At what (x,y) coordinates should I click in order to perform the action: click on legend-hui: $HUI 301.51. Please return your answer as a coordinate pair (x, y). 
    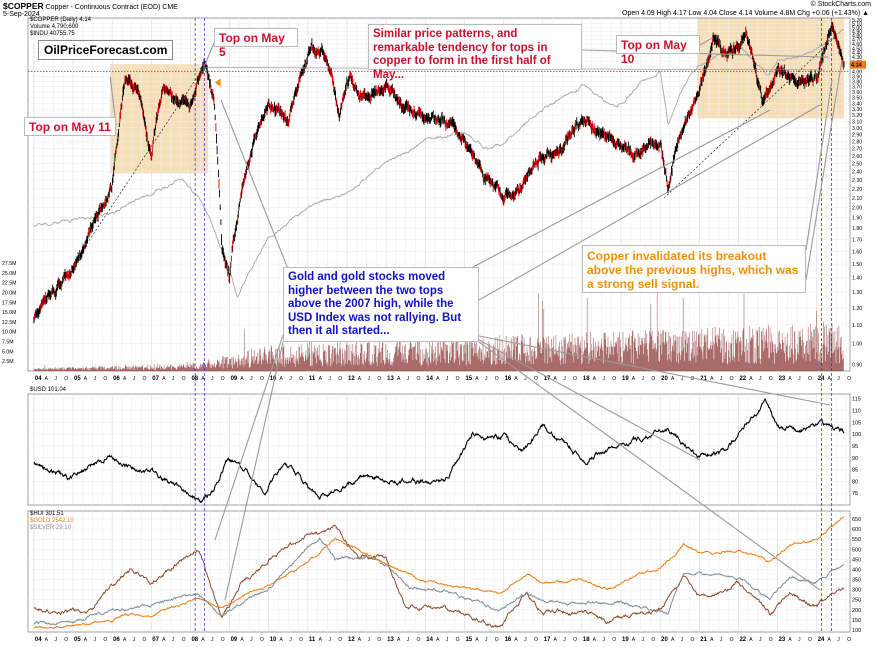
    Looking at the image, I should click on (47, 514).